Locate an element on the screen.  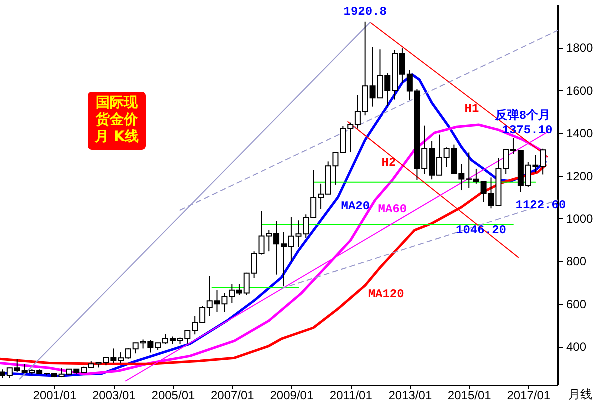
series-label: MA120 is located at coordinates (386, 295).